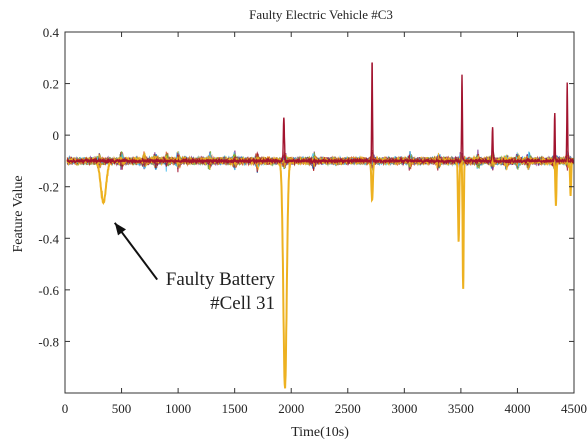  Describe the element at coordinates (65, 408) in the screenshot. I see `x-tick-label: 0` at that location.